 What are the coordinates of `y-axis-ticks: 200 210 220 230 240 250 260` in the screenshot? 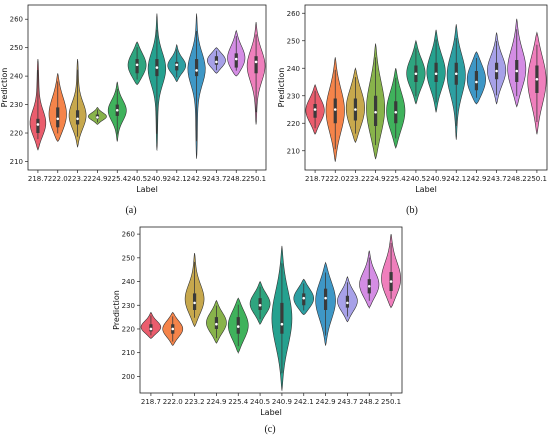 It's located at (131, 306).